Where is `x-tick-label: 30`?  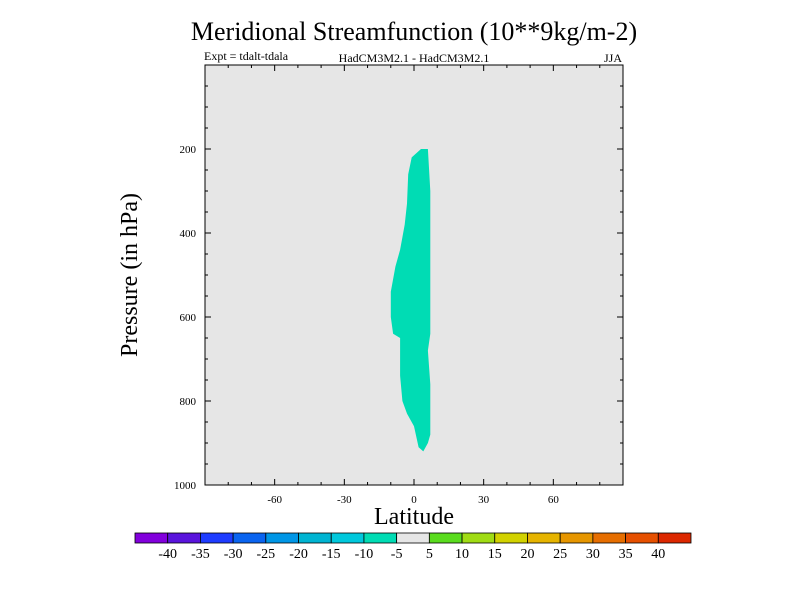 x-tick-label: 30 is located at coordinates (484, 500).